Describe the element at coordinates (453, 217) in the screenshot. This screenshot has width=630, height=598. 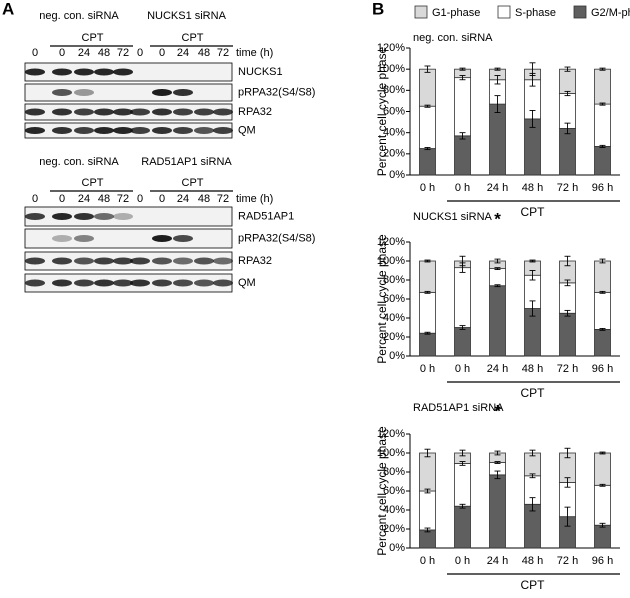
I see `chart-title: NUCKS1 siRNA` at that location.